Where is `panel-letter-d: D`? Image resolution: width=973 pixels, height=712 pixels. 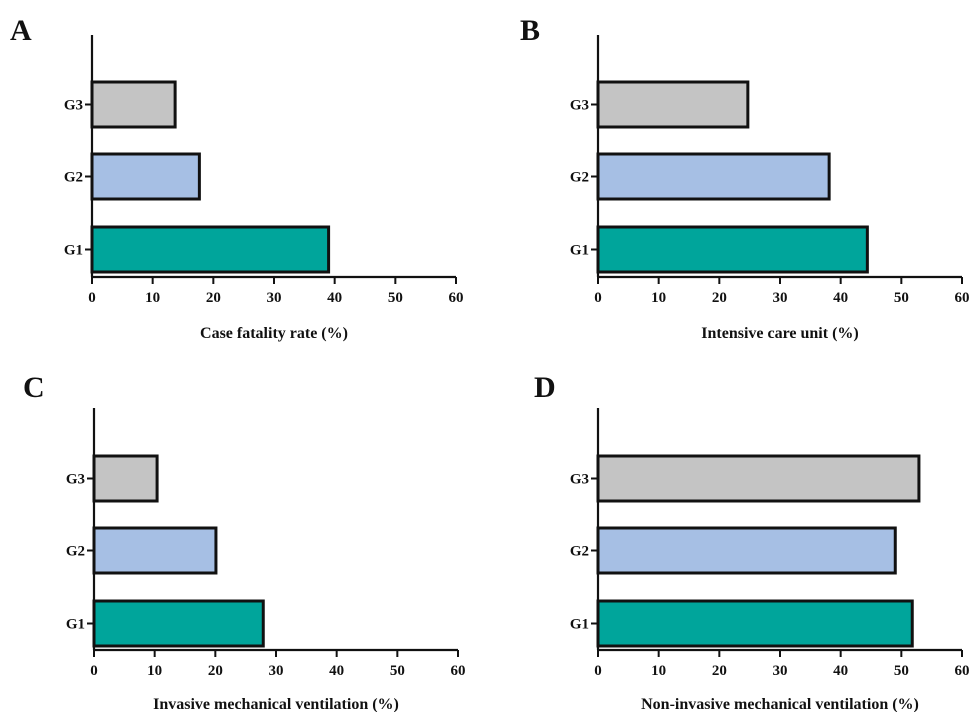
panel-letter-d: D is located at coordinates (545, 387).